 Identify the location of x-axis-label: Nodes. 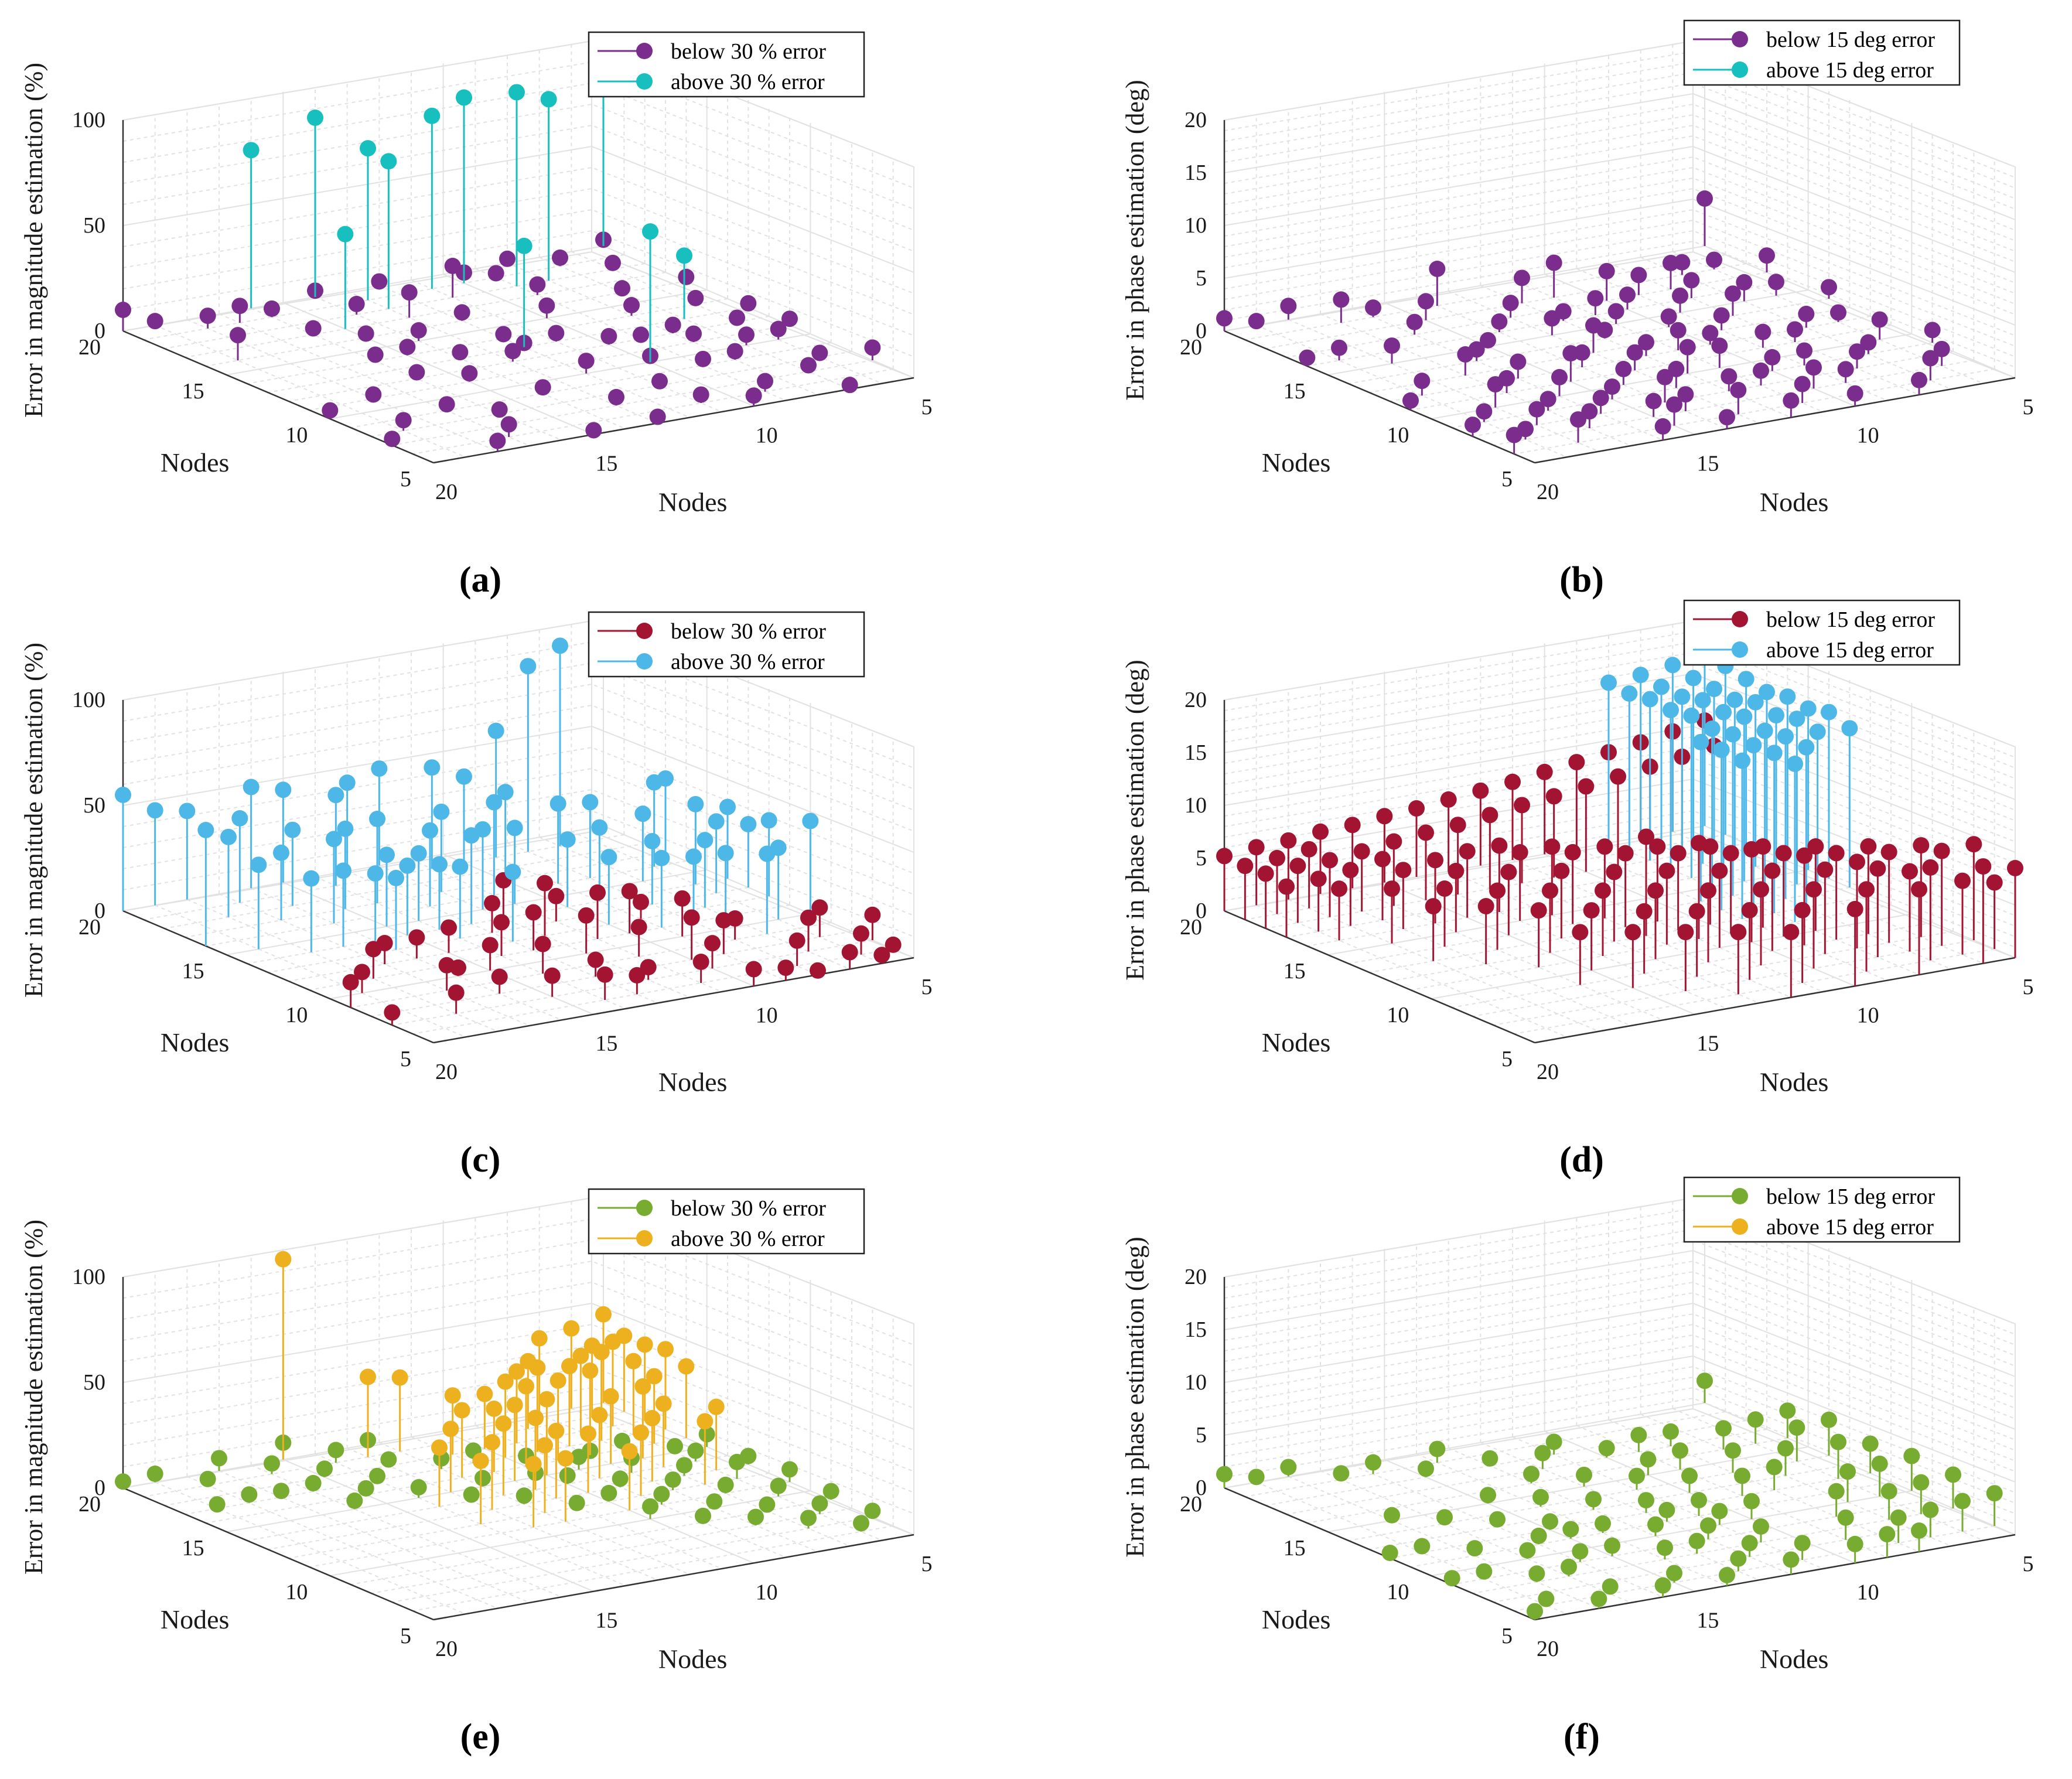
(1794, 1659).